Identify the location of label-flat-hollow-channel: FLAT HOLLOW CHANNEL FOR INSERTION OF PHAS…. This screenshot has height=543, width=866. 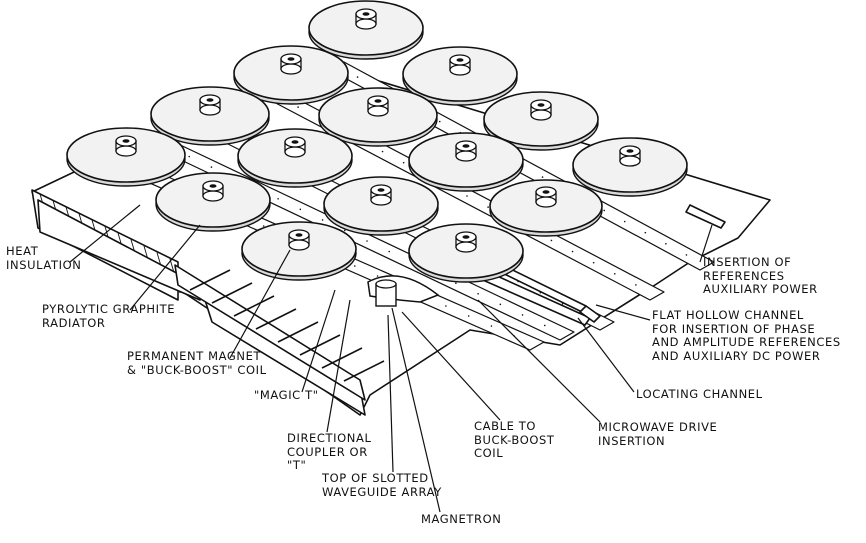
(746, 335).